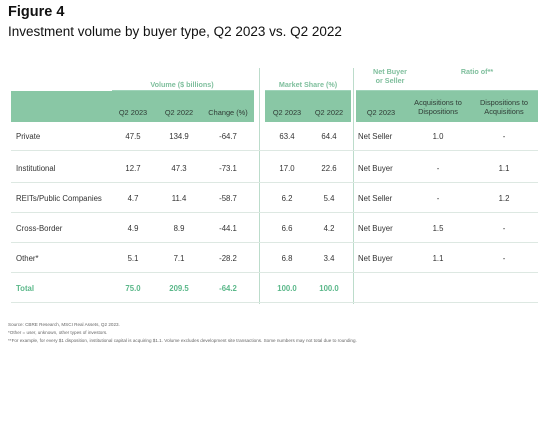 The image size is (543, 436). I want to click on col-header-disp-to-acq-line2: Acquisitions, so click(504, 111).